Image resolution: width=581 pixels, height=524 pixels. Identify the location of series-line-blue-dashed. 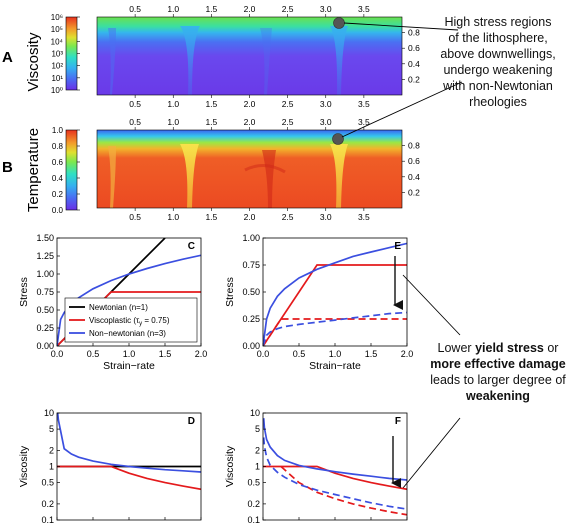
(335, 328).